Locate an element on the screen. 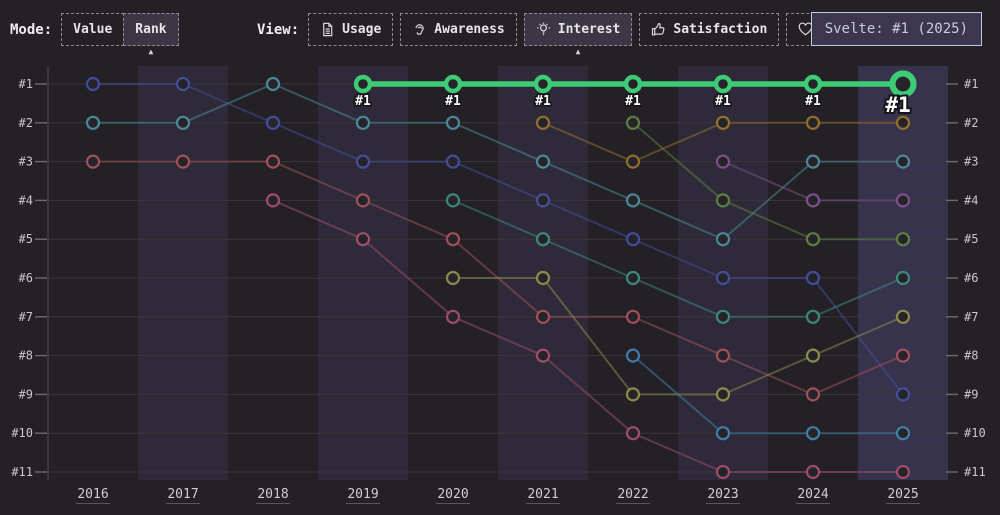  data-point-purple-2024 is located at coordinates (813, 200).